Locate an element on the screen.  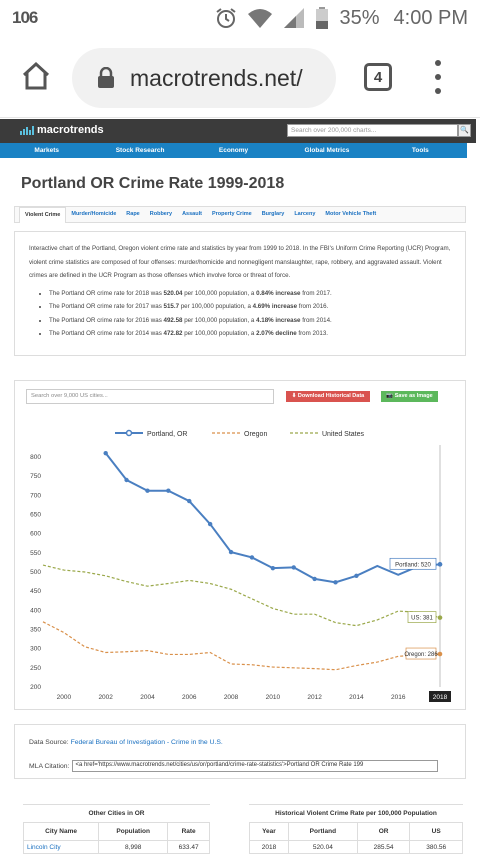
y-tick-label: 400 is located at coordinates (35, 610).